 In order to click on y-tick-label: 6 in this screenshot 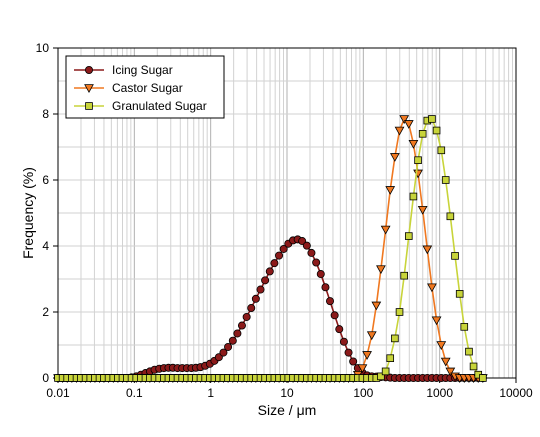, I will do `click(45, 180)`.